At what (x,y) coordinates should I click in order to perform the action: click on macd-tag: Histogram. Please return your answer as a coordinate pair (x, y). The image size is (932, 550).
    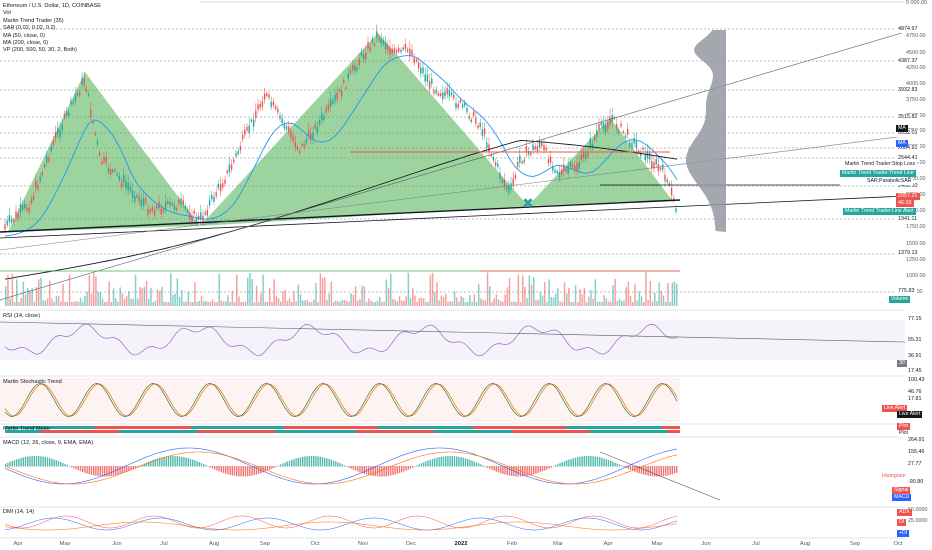
    Looking at the image, I should click on (894, 476).